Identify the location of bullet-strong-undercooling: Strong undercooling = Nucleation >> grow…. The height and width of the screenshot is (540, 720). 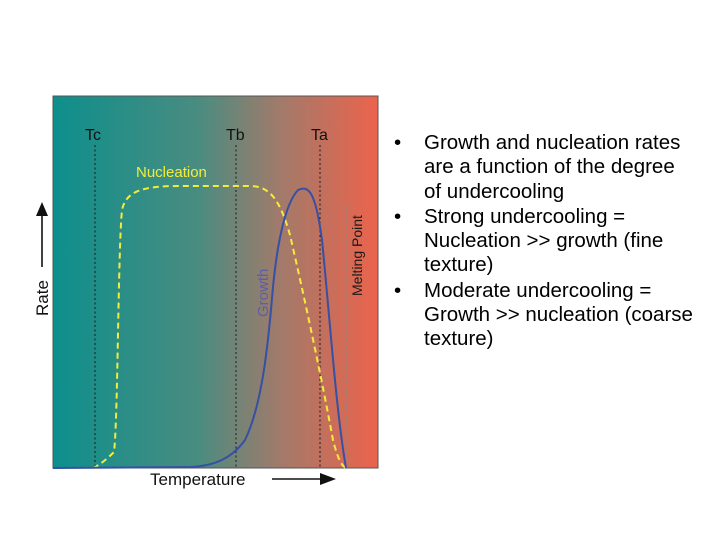
(544, 241).